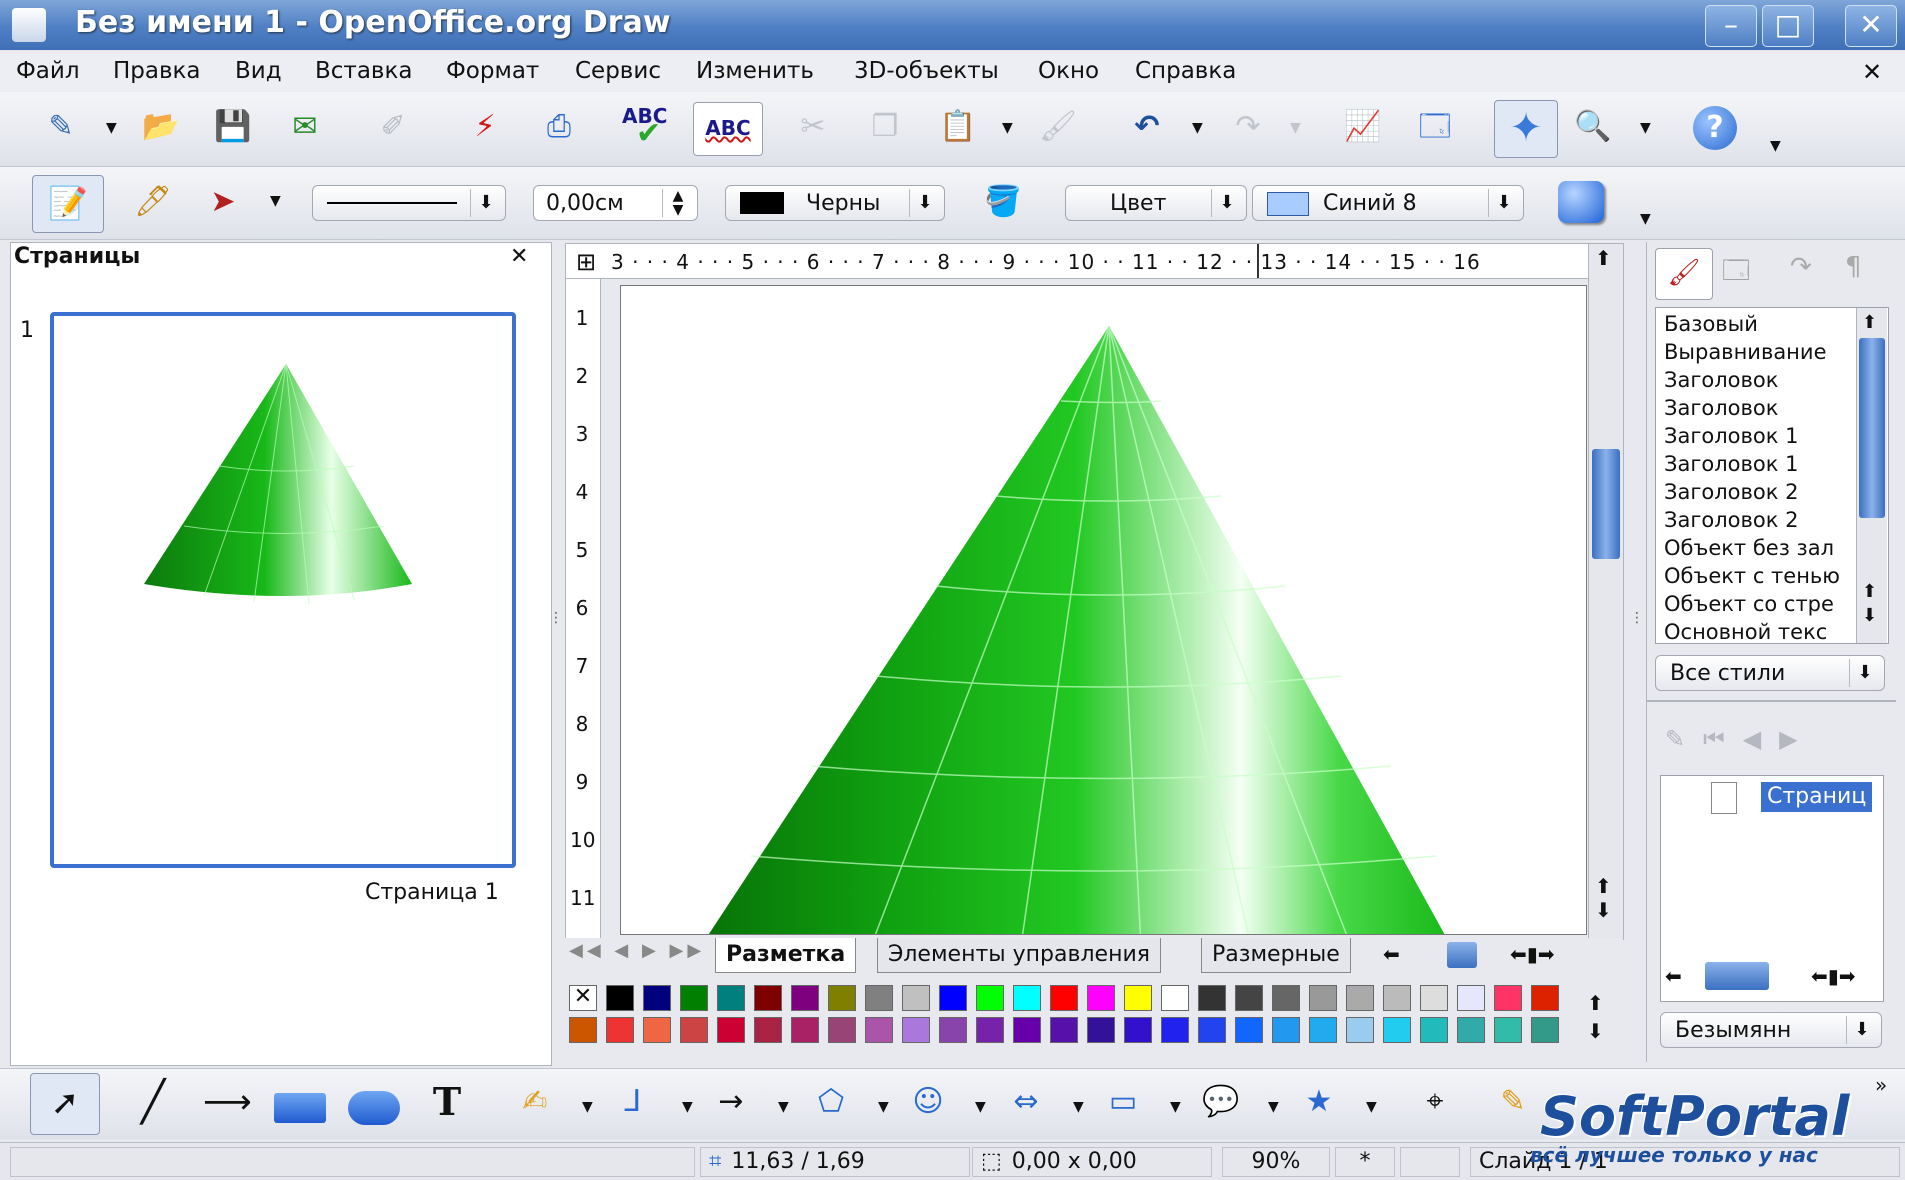 Image resolution: width=1905 pixels, height=1180 pixels. Describe the element at coordinates (637, 950) in the screenshot. I see `tab-nav-buttons: ◀◀ ◀ ▶ ▶▶` at that location.